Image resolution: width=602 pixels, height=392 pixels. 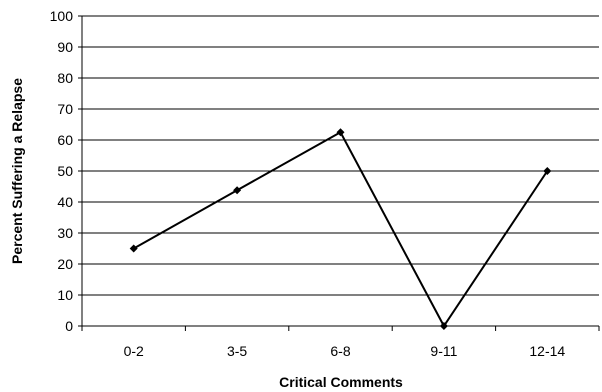 I want to click on y-axis-title: Percent Suffering a Relapse, so click(x=17, y=171).